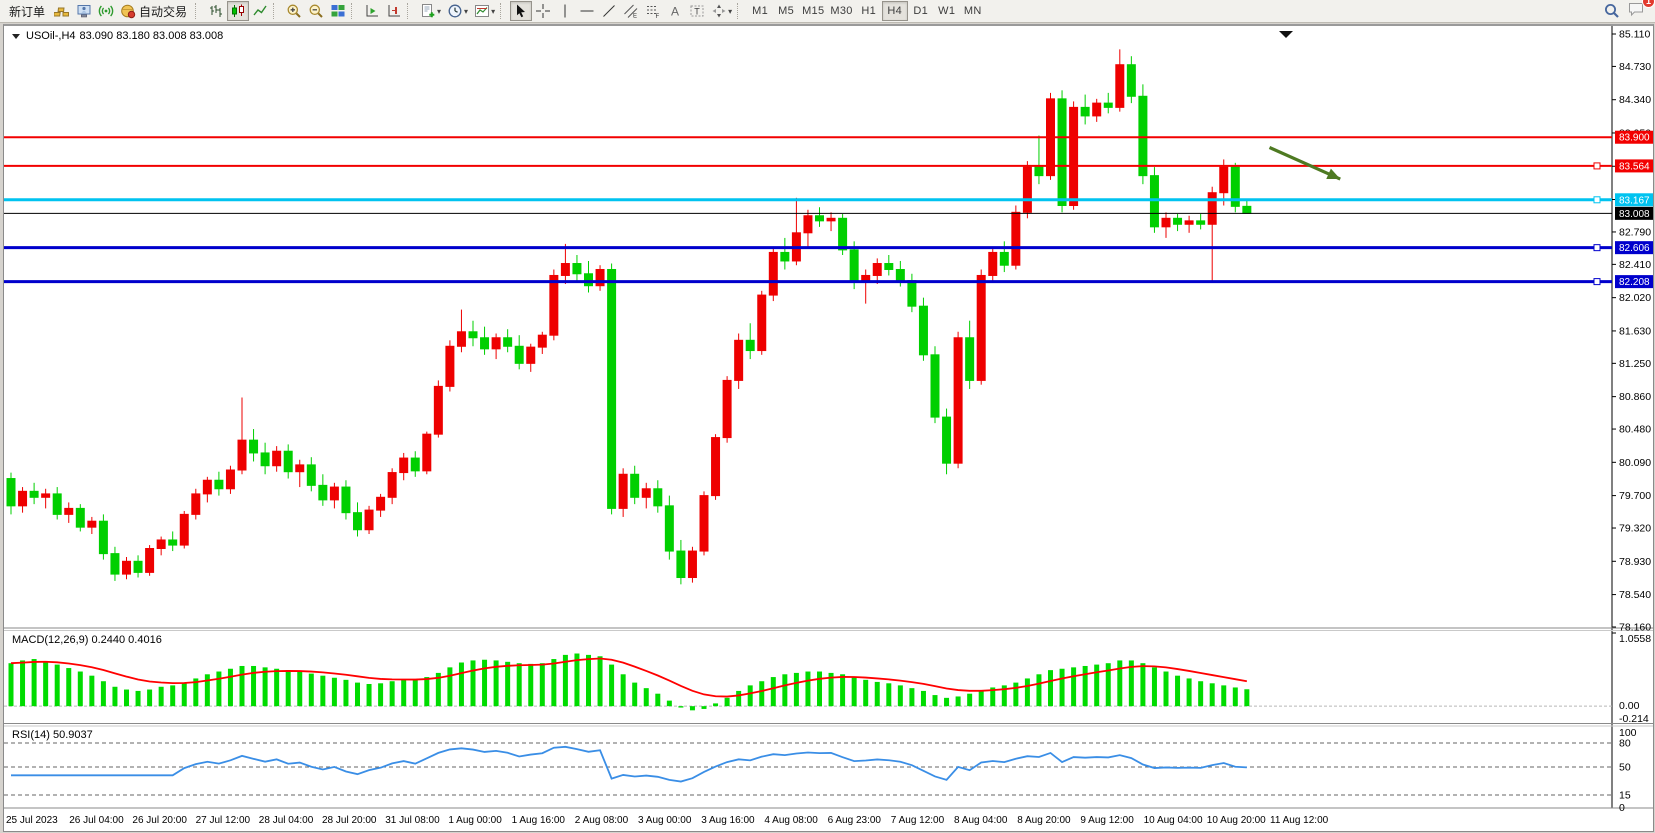  What do you see at coordinates (665, 820) in the screenshot?
I see `svg-text: 3 Aug 00:00` at bounding box center [665, 820].